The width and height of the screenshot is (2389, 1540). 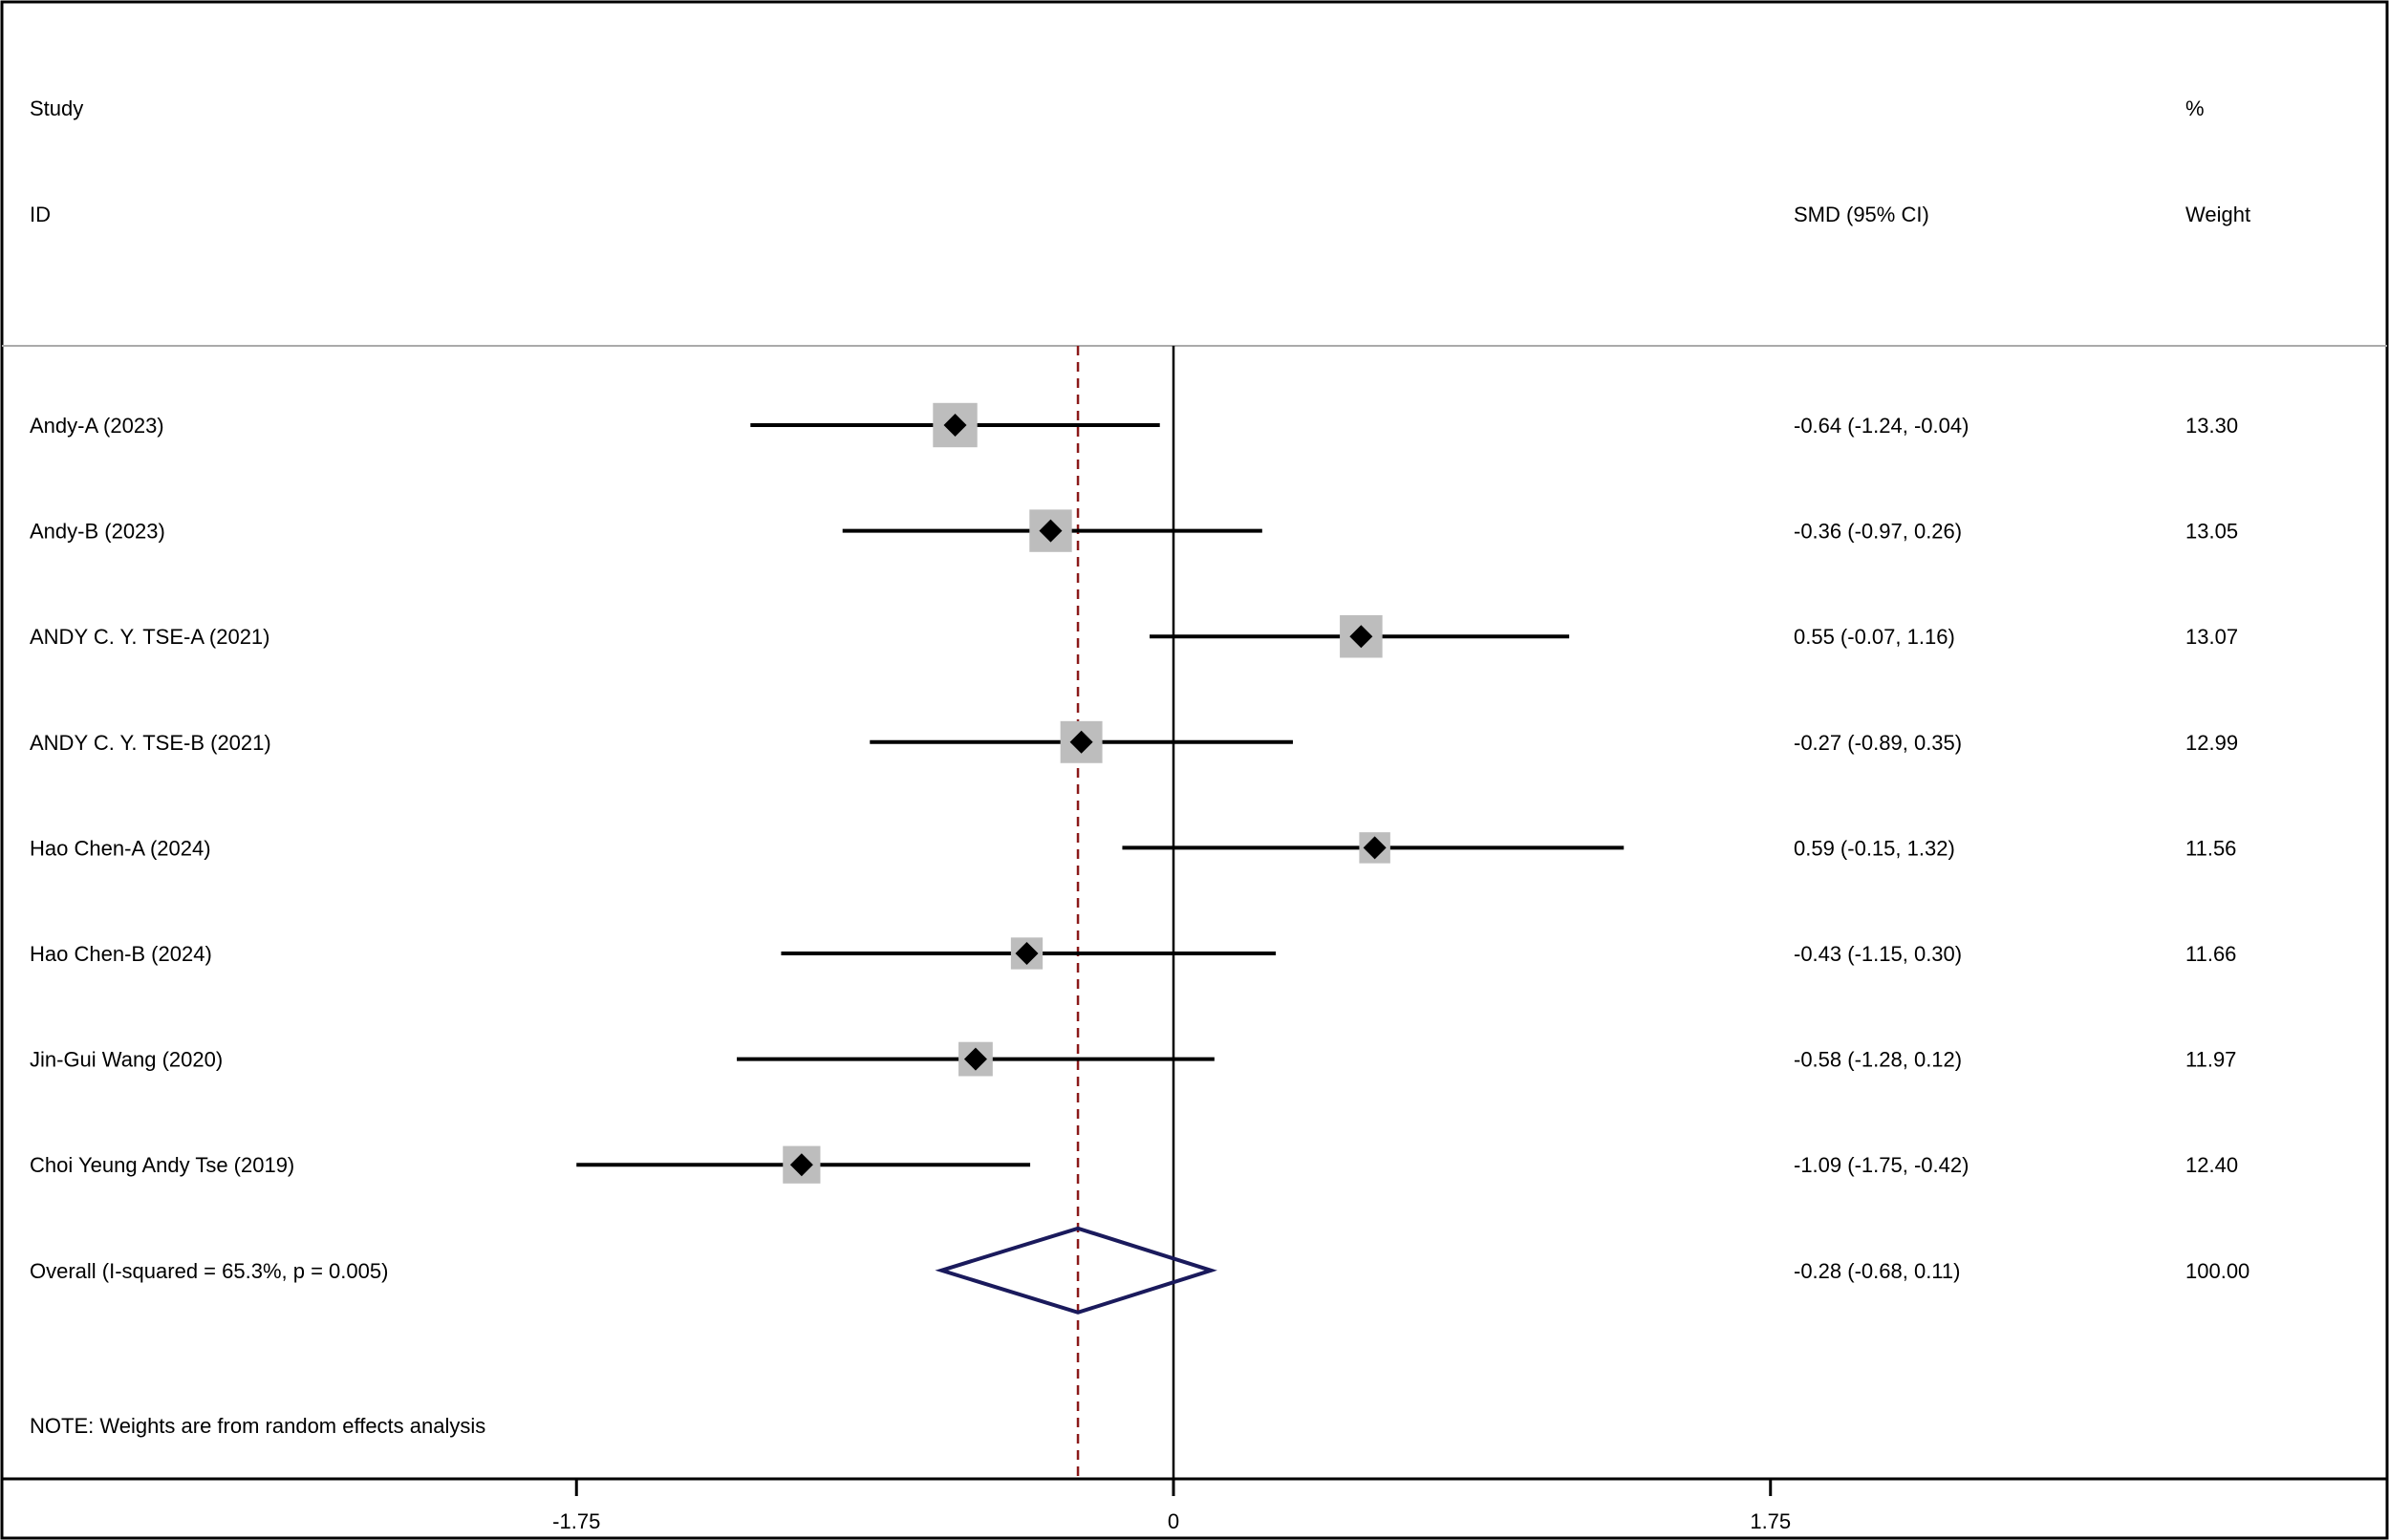 What do you see at coordinates (97, 532) in the screenshot?
I see `study-label: Andy-B (2023)` at bounding box center [97, 532].